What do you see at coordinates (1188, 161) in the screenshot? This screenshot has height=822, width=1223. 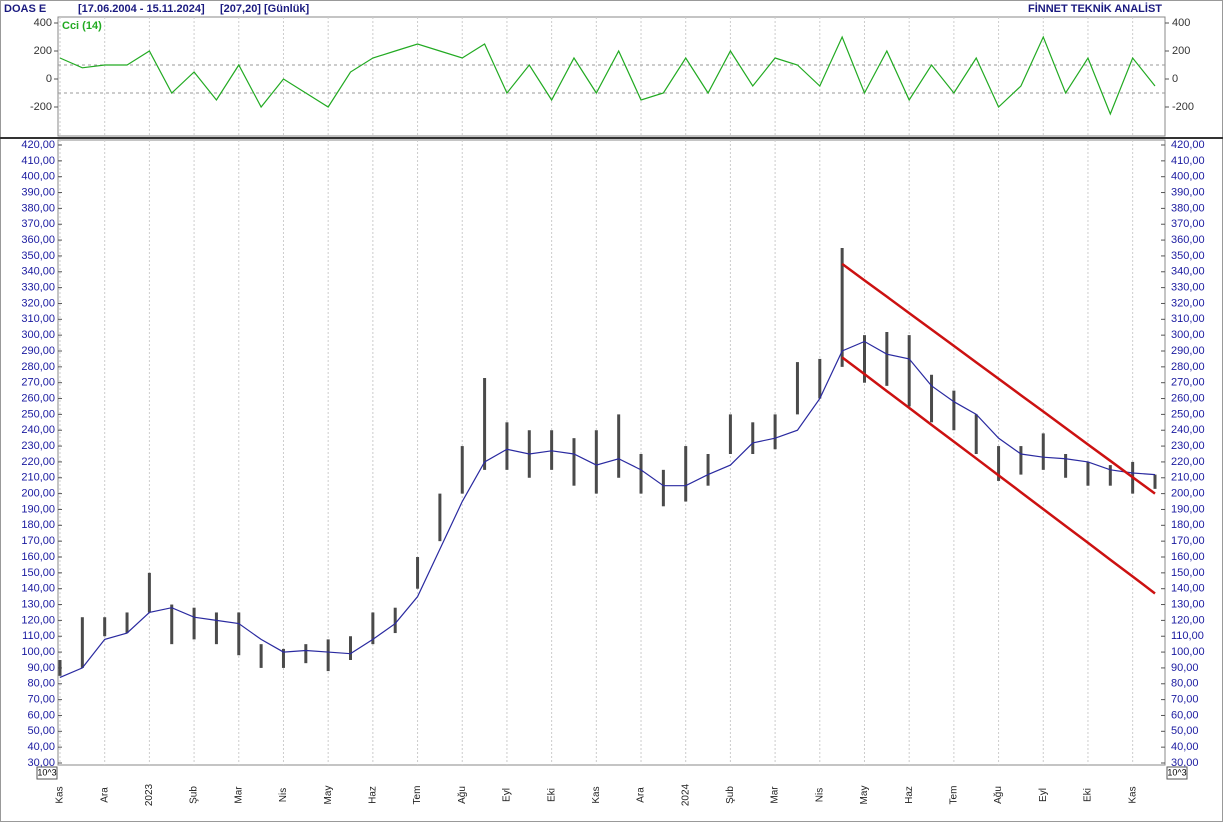 I see `y-tick-label: 410,00` at bounding box center [1188, 161].